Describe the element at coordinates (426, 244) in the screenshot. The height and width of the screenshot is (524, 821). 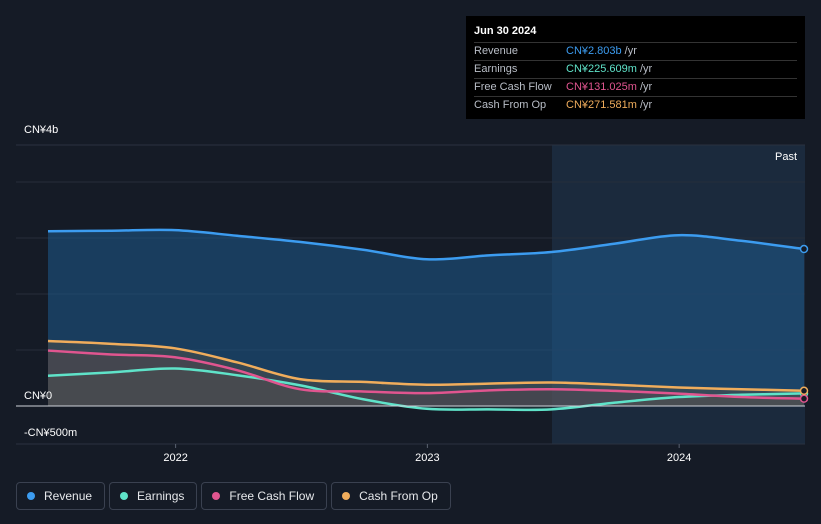
I see `line-revenue` at that location.